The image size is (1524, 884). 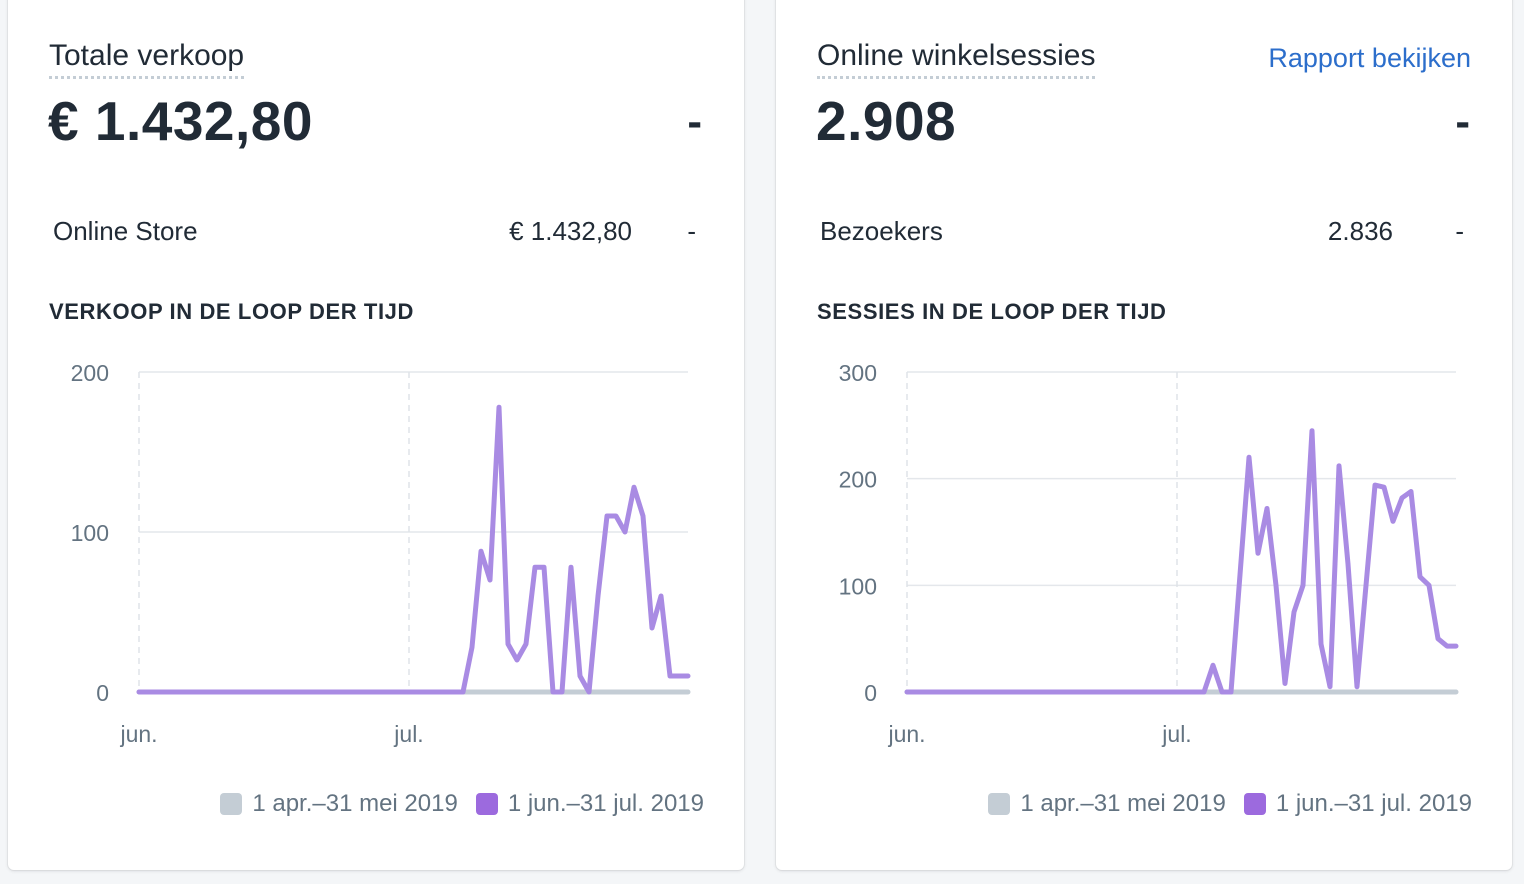 I want to click on visitors-value: 2.836, so click(x=1360, y=231).